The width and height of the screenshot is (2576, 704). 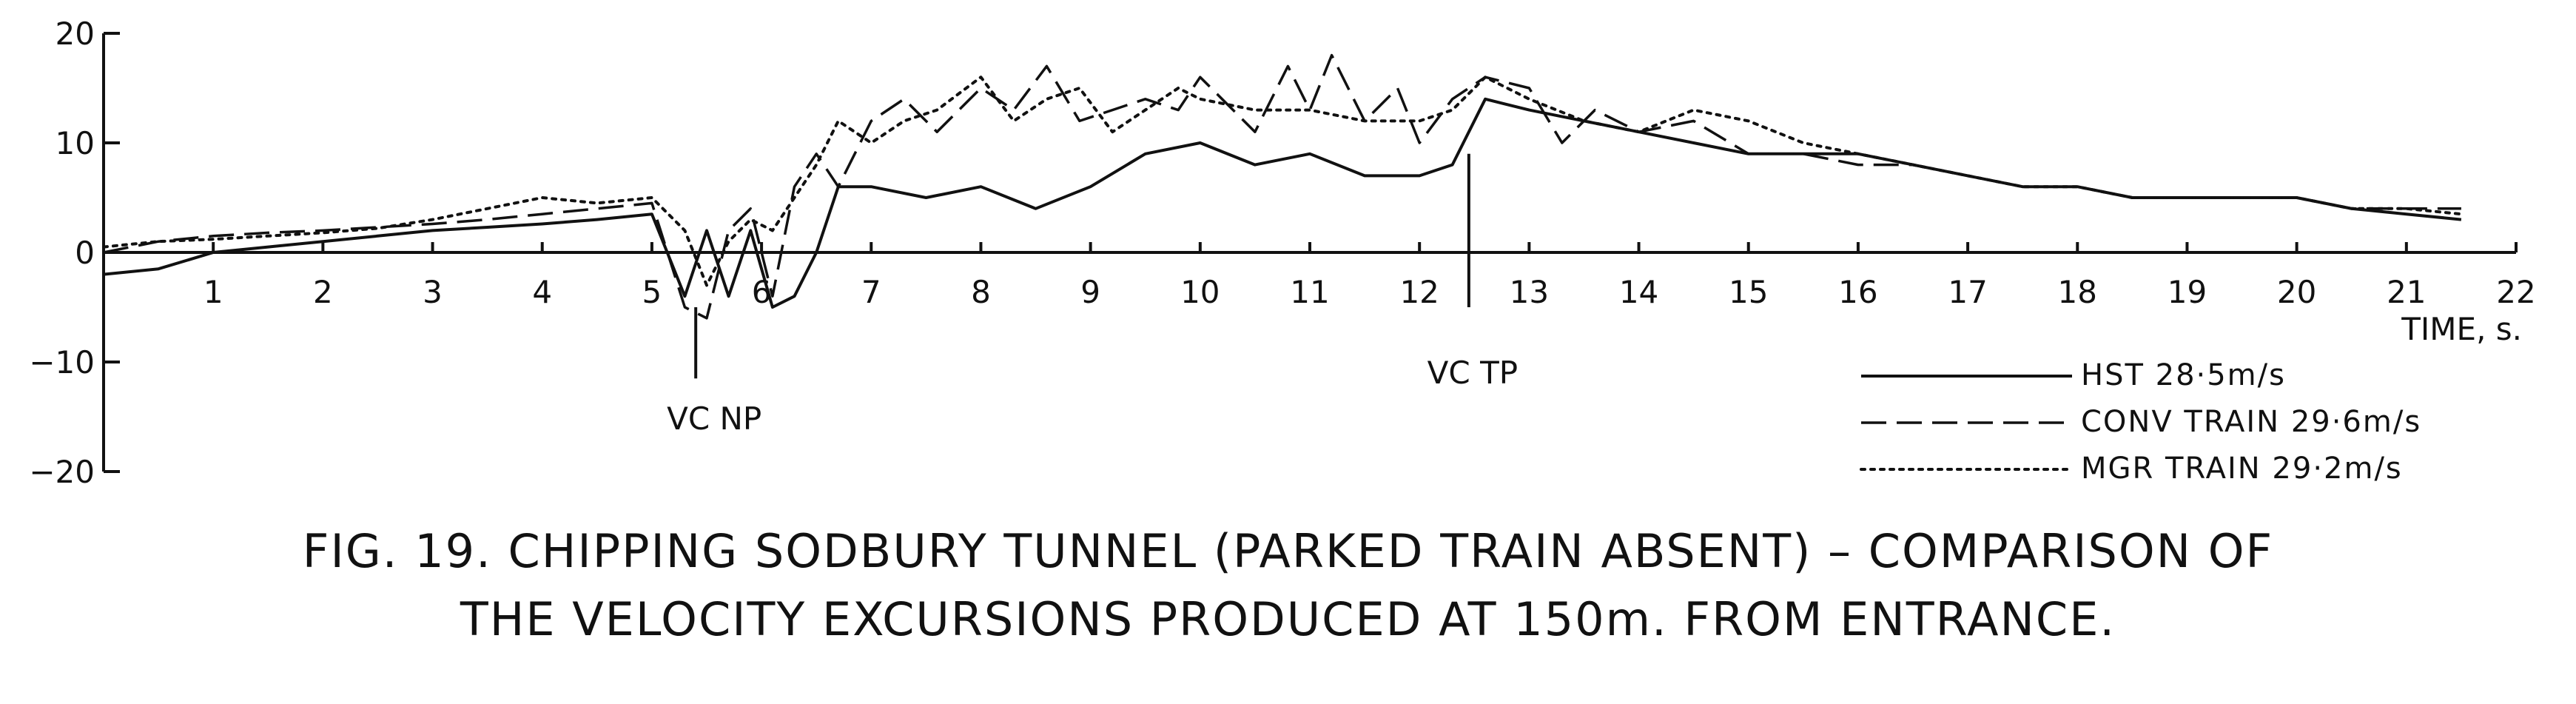 I want to click on x-tick-label: 21, so click(x=2406, y=292).